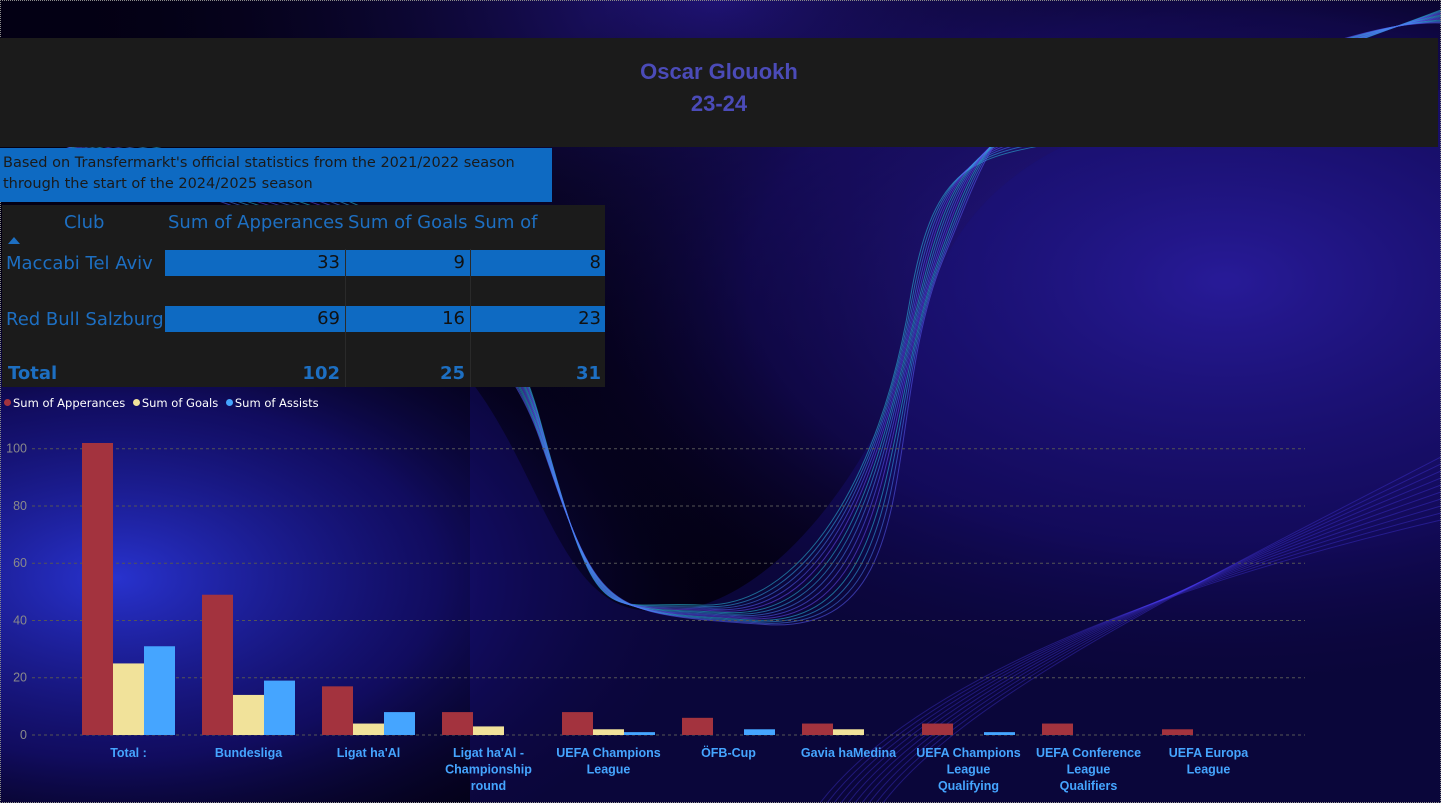  Describe the element at coordinates (968, 769) in the screenshot. I see `x-category-label: UEFA Champions League Qualifying` at that location.